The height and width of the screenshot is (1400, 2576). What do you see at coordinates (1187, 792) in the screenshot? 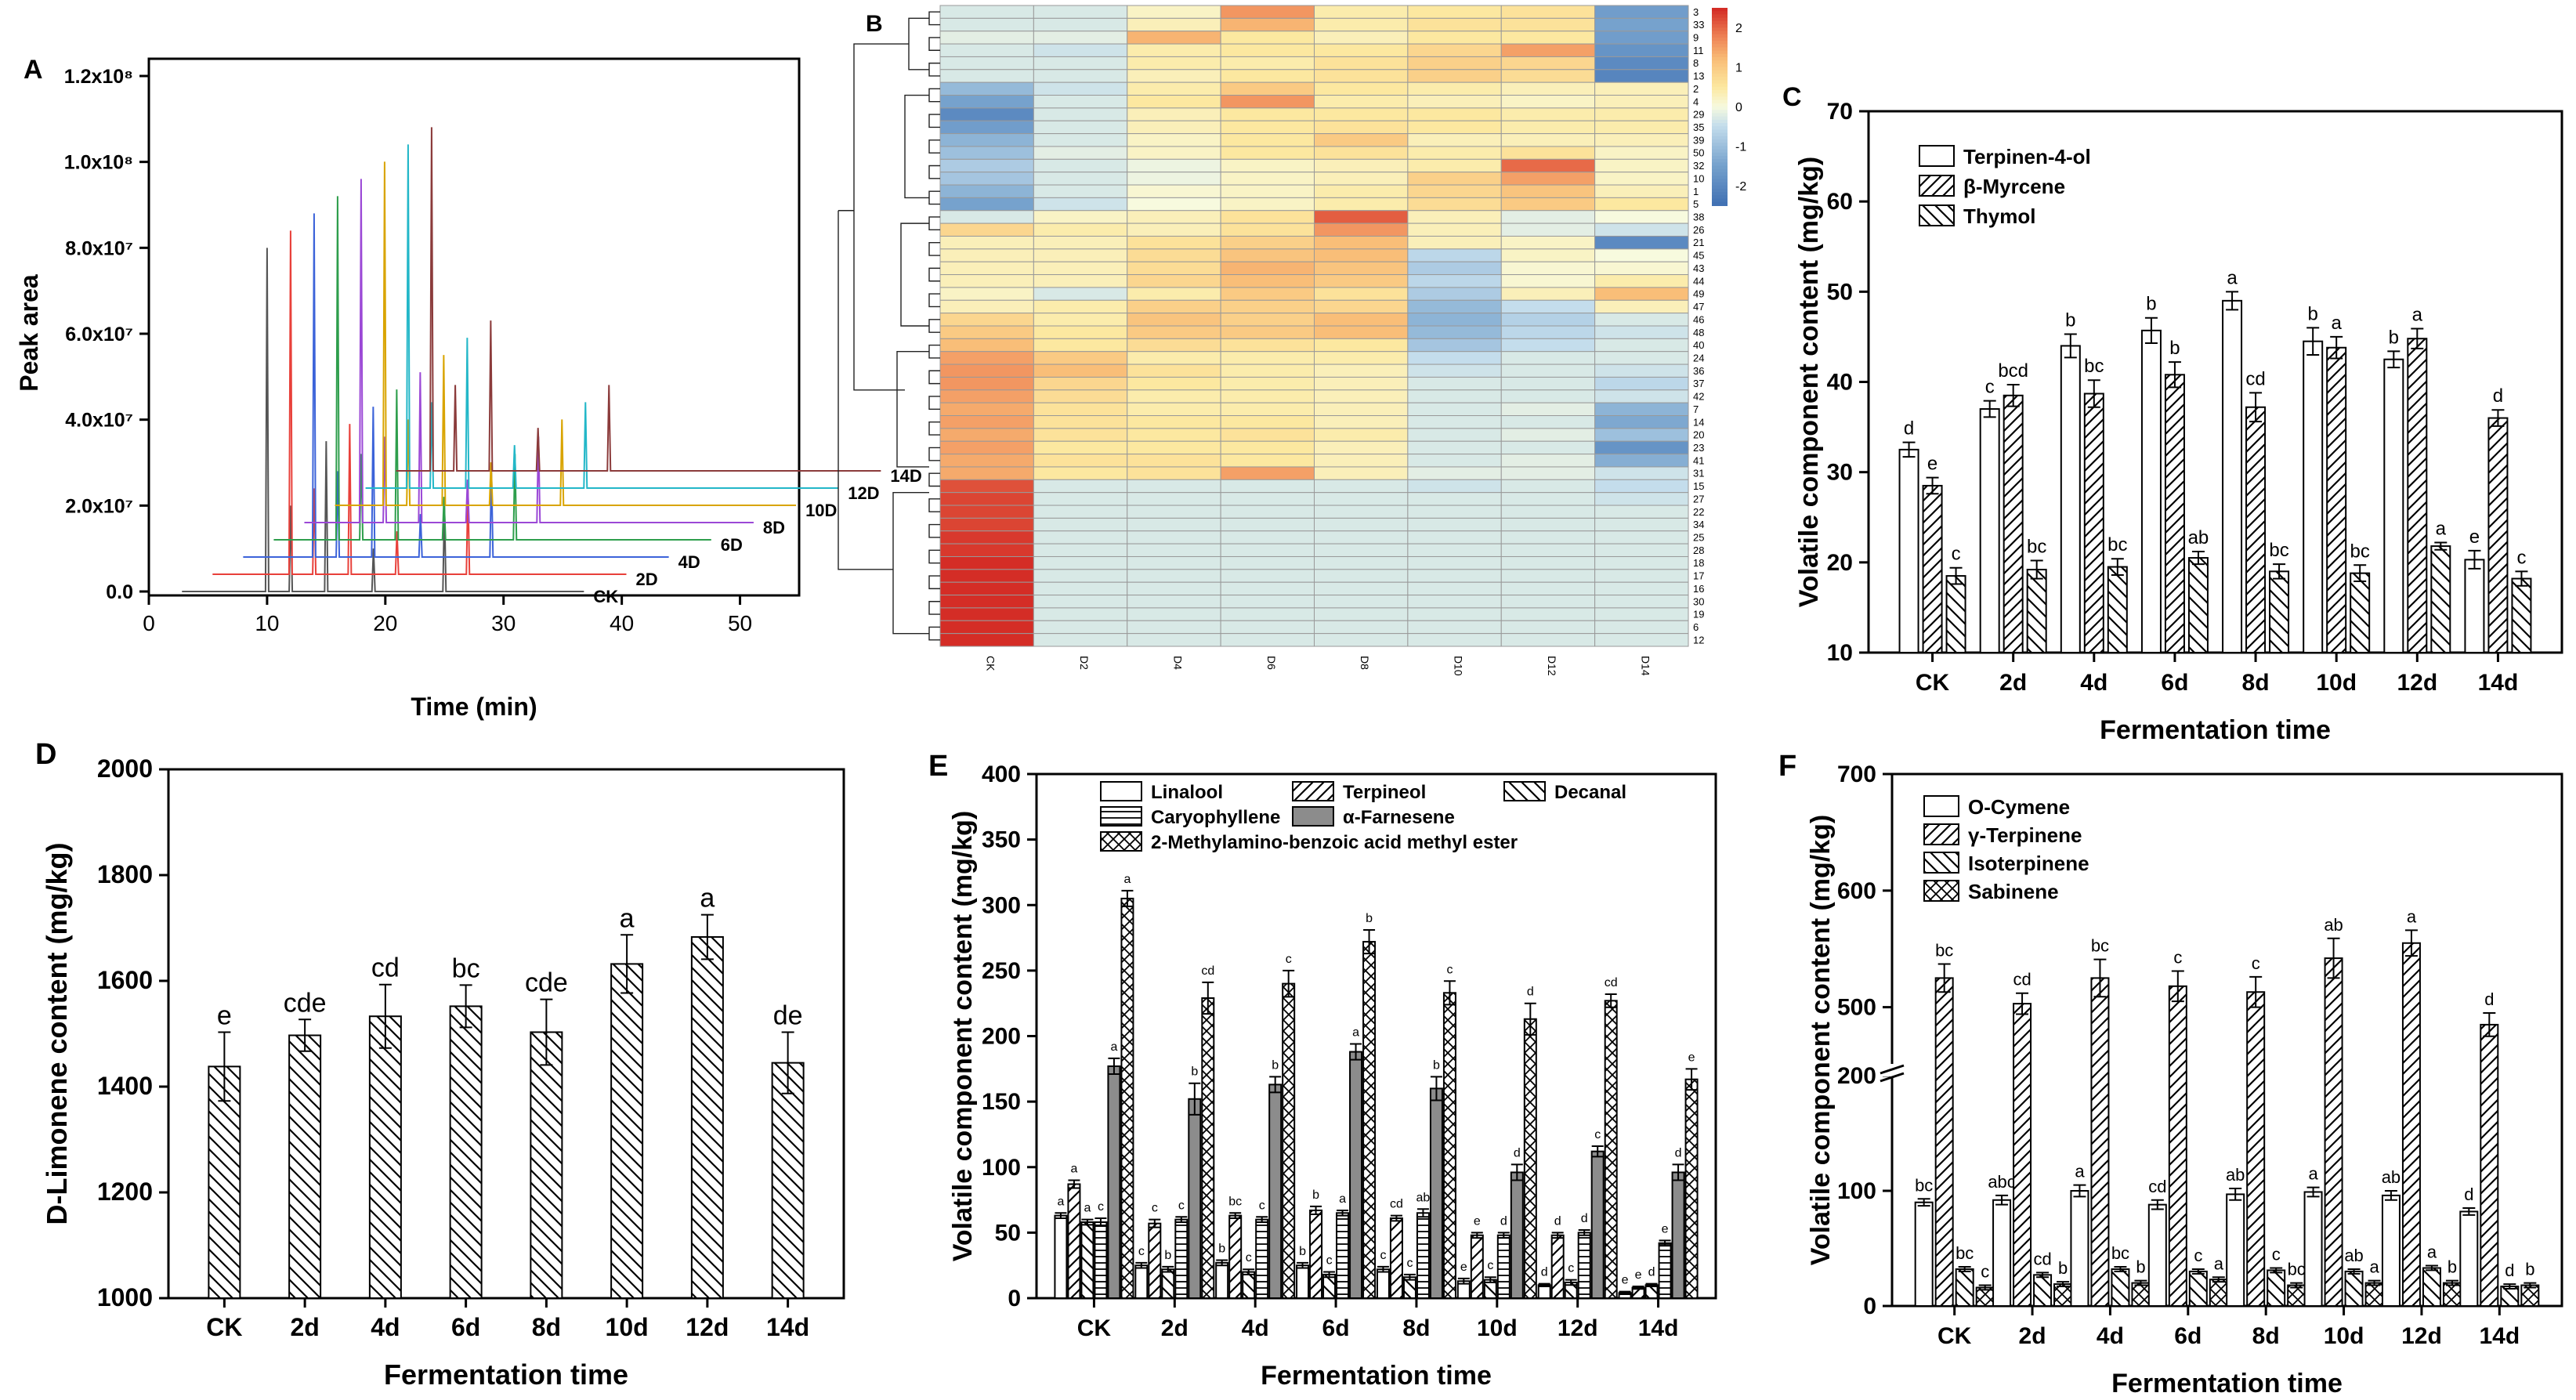
I see `legend-label: Linalool` at bounding box center [1187, 792].